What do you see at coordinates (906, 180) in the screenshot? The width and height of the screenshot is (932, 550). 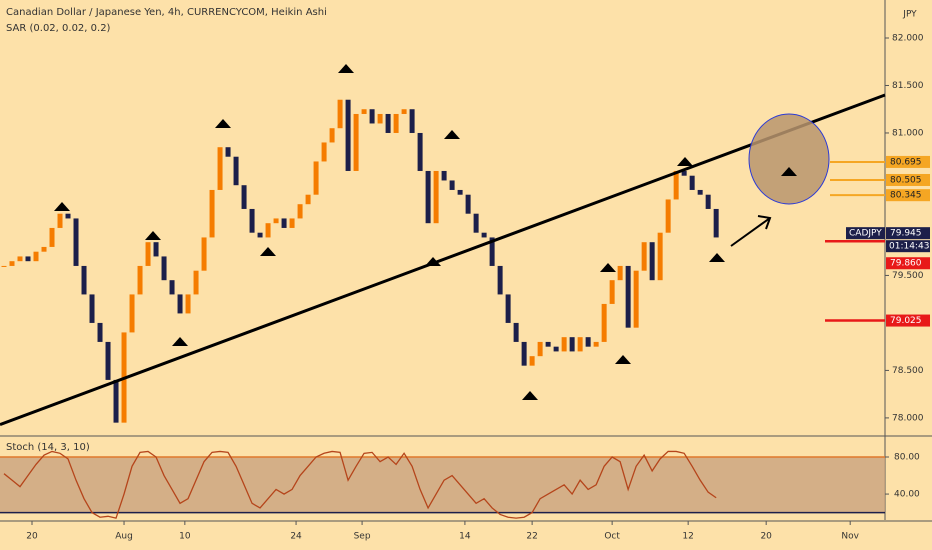 I see `level-label: 80.505` at bounding box center [906, 180].